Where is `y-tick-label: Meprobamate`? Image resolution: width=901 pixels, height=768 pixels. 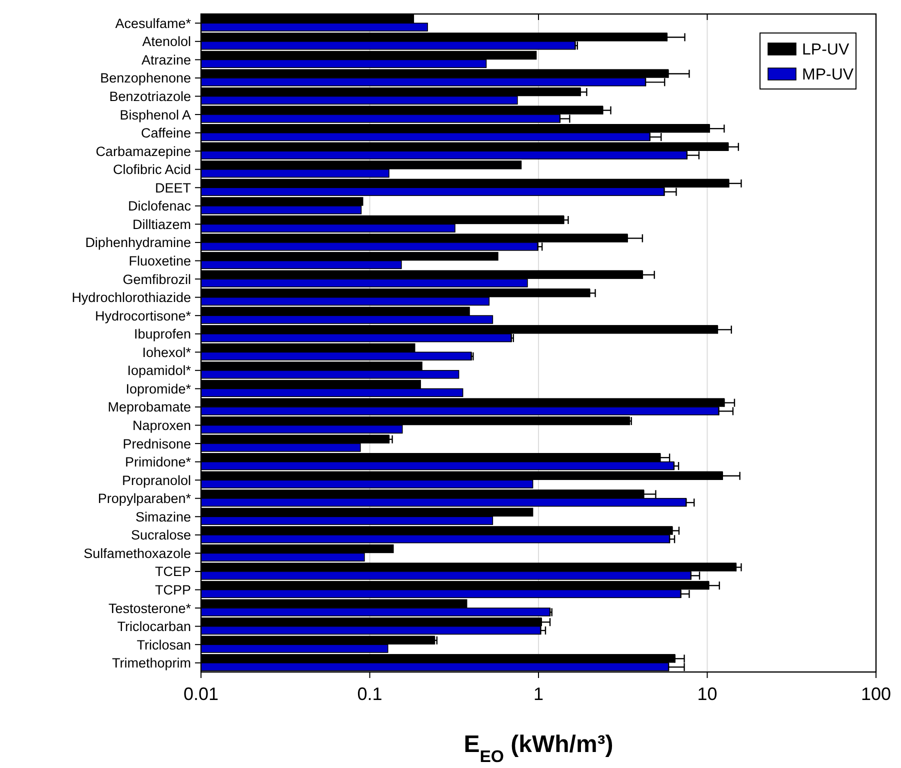 y-tick-label: Meprobamate is located at coordinates (149, 407).